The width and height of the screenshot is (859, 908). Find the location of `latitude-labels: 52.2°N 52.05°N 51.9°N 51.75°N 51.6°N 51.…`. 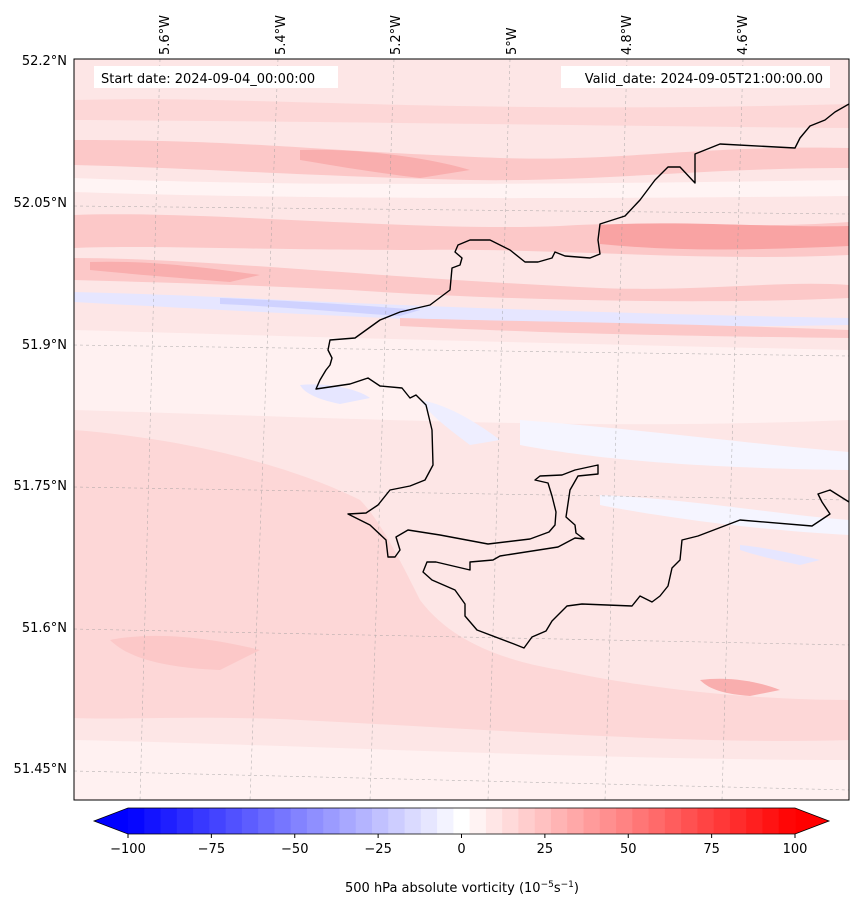

latitude-labels: 52.2°N 52.05°N 51.9°N 51.75°N 51.6°N 51.… is located at coordinates (40, 415).